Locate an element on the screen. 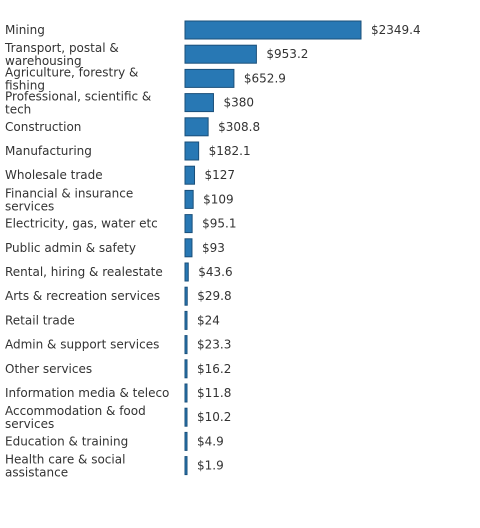  category-label-line: assistance is located at coordinates (36, 473).